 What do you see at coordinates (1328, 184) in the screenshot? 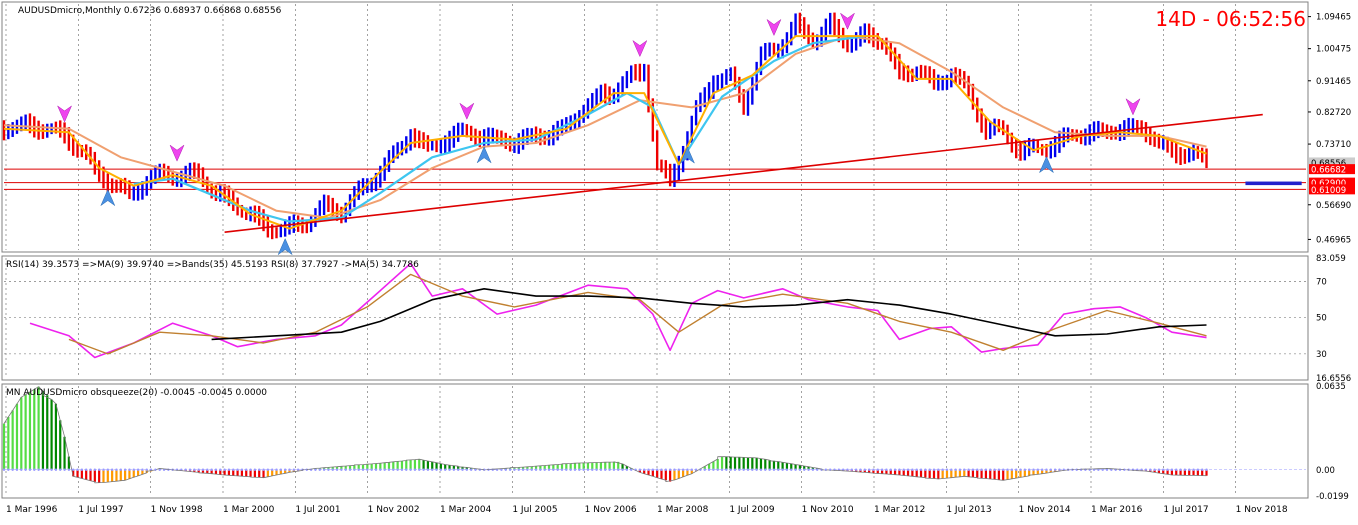
I see `price-level-tag-label: 0.62900` at bounding box center [1328, 184].